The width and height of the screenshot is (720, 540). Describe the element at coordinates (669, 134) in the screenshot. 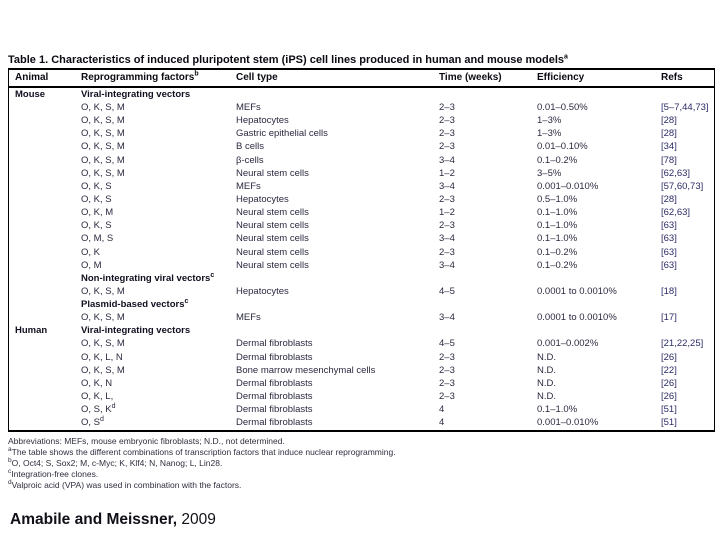

I see `cell-refs: [28]` at that location.